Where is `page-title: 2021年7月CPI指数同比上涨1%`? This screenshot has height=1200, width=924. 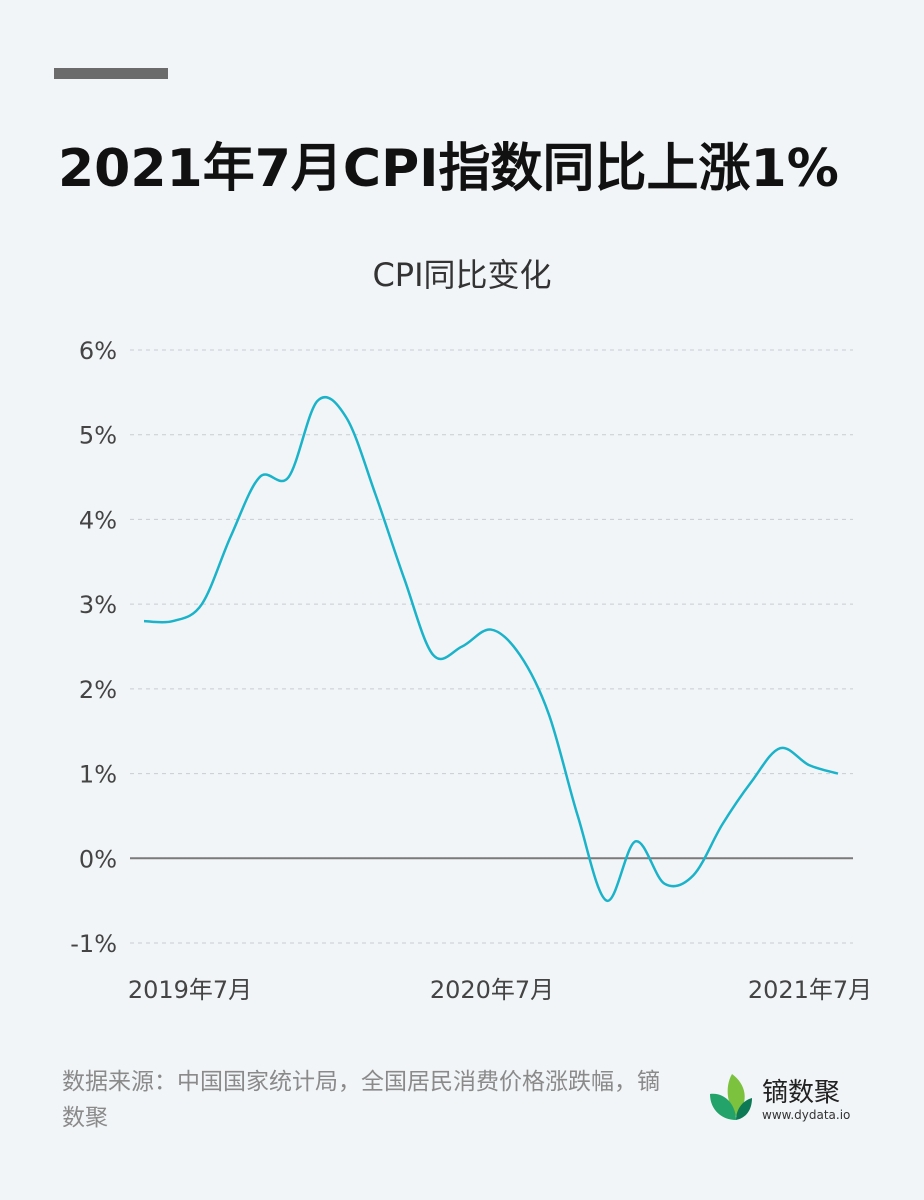 page-title: 2021年7月CPI指数同比上涨1% is located at coordinates (448, 169).